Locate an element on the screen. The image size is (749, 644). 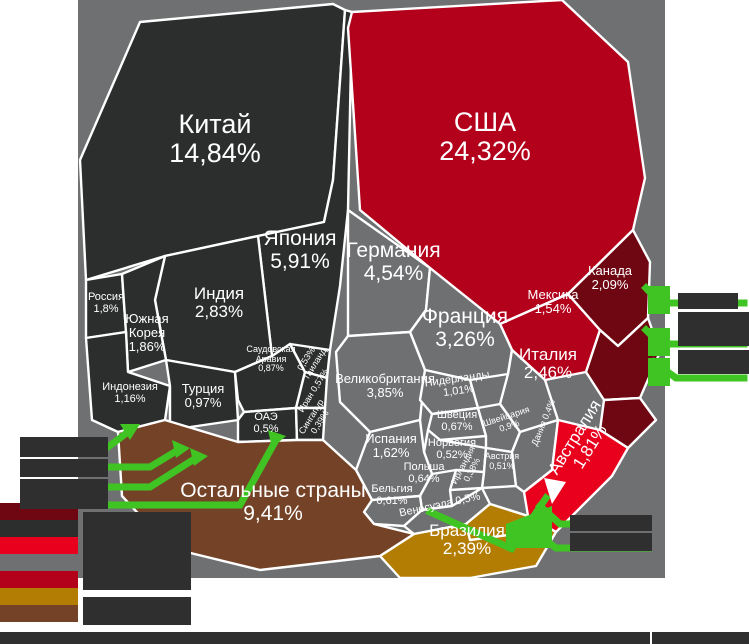
region-singapore is located at coordinates (310, 424).